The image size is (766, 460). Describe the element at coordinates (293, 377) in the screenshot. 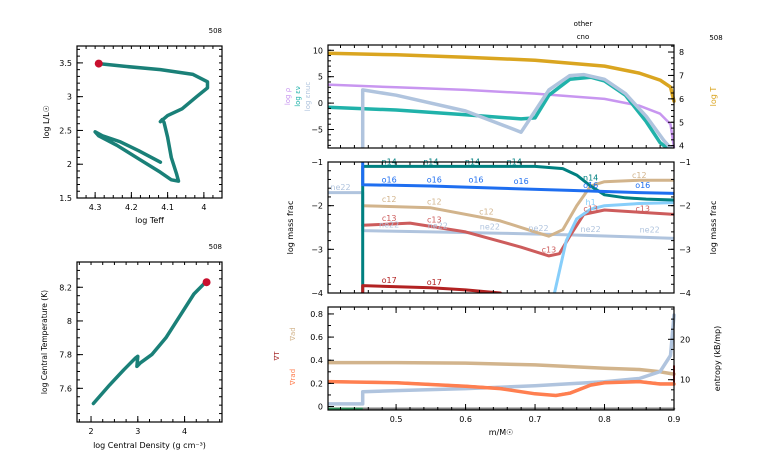

I see `left-axis-label: ∇rad` at that location.